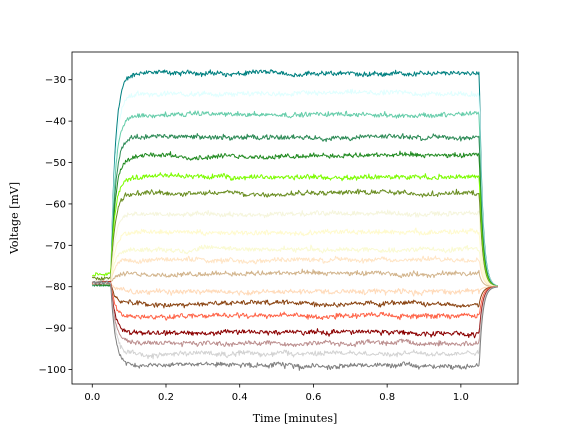  Describe the element at coordinates (55, 329) in the screenshot. I see `y-tick-label: −90` at that location.